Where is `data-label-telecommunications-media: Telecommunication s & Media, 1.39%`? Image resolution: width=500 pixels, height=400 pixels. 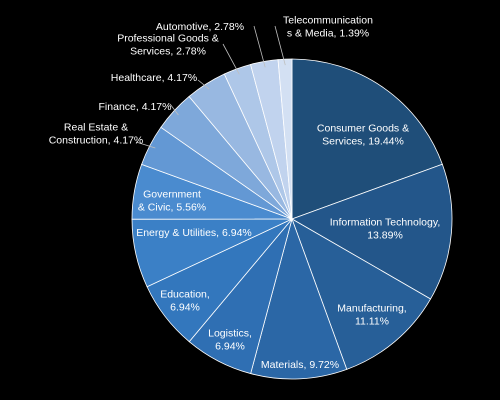
data-label-telecommunications-media: Telecommunication s & Media, 1.39% is located at coordinates (328, 27).